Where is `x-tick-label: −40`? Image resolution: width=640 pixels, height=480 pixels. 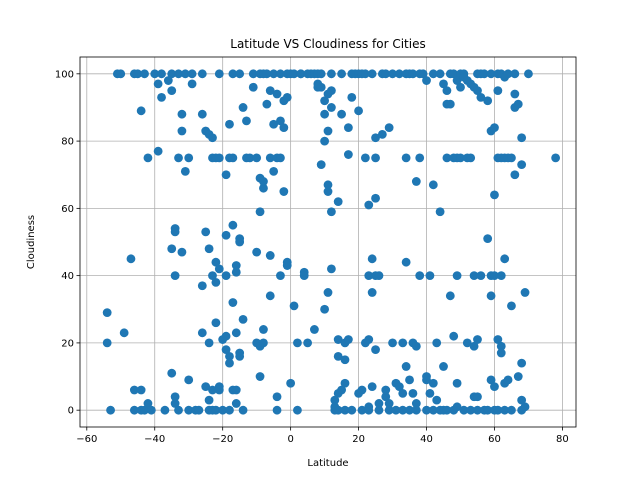 x-tick-label: −40 is located at coordinates (154, 439).